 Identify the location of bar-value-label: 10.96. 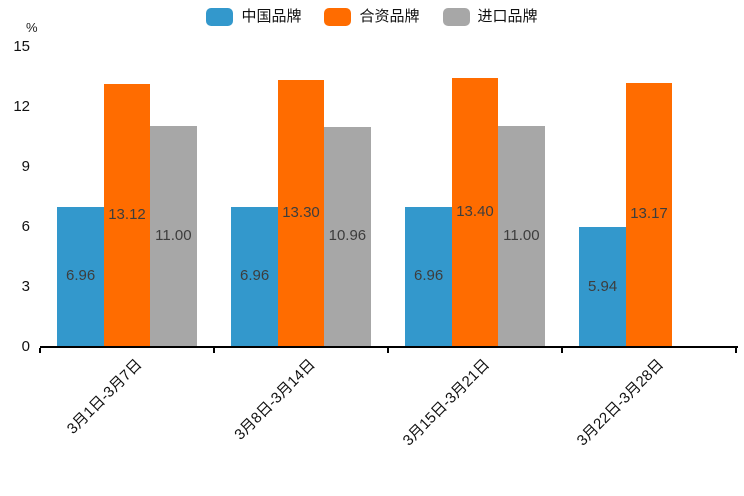
(347, 236).